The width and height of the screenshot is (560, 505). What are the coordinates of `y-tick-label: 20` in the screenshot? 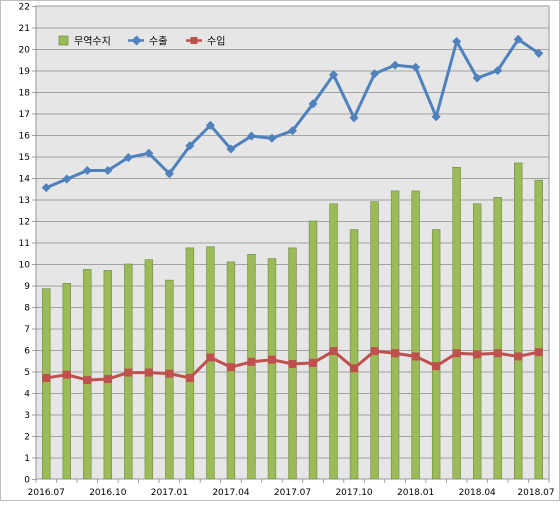 It's located at (25, 51).